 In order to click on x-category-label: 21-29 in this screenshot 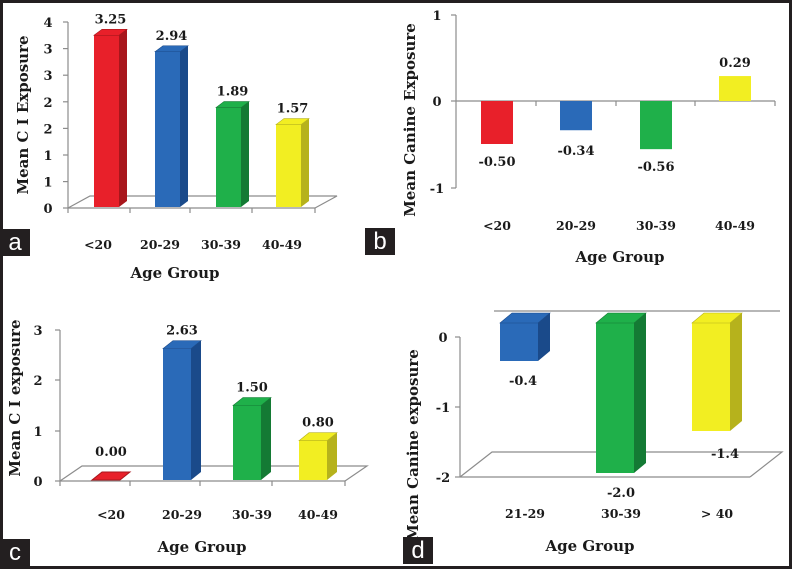, I will do `click(525, 513)`.